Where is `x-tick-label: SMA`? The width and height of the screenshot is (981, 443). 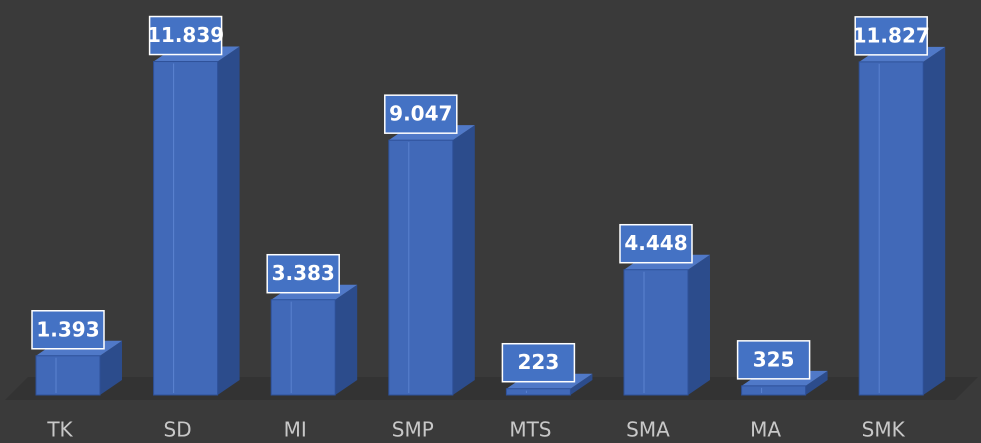 x-tick-label: SMA is located at coordinates (648, 430).